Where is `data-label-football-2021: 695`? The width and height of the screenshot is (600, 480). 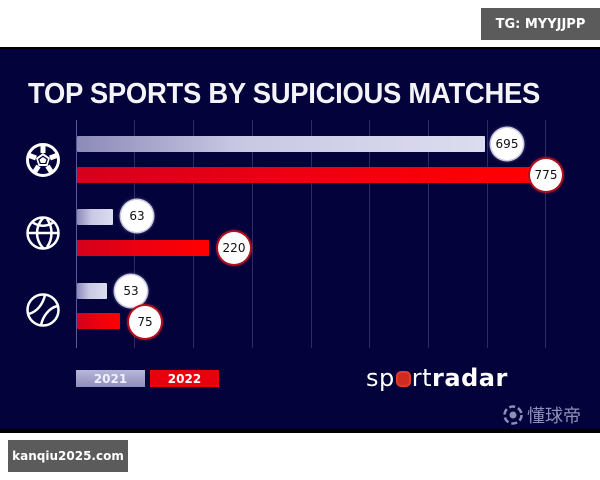
data-label-football-2021: 695 is located at coordinates (507, 144).